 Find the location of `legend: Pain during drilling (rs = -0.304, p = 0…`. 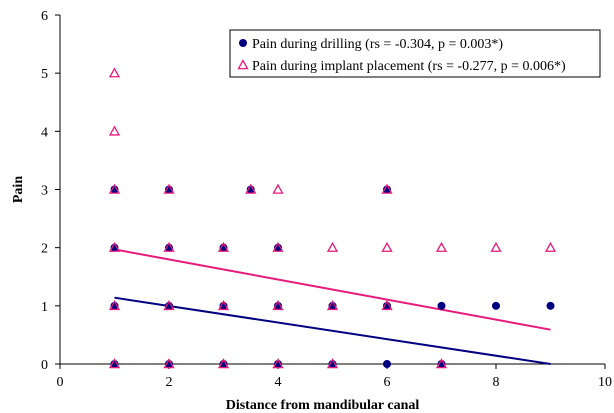

legend: Pain during drilling (rs = -0.304, p = 0… is located at coordinates (415, 53).